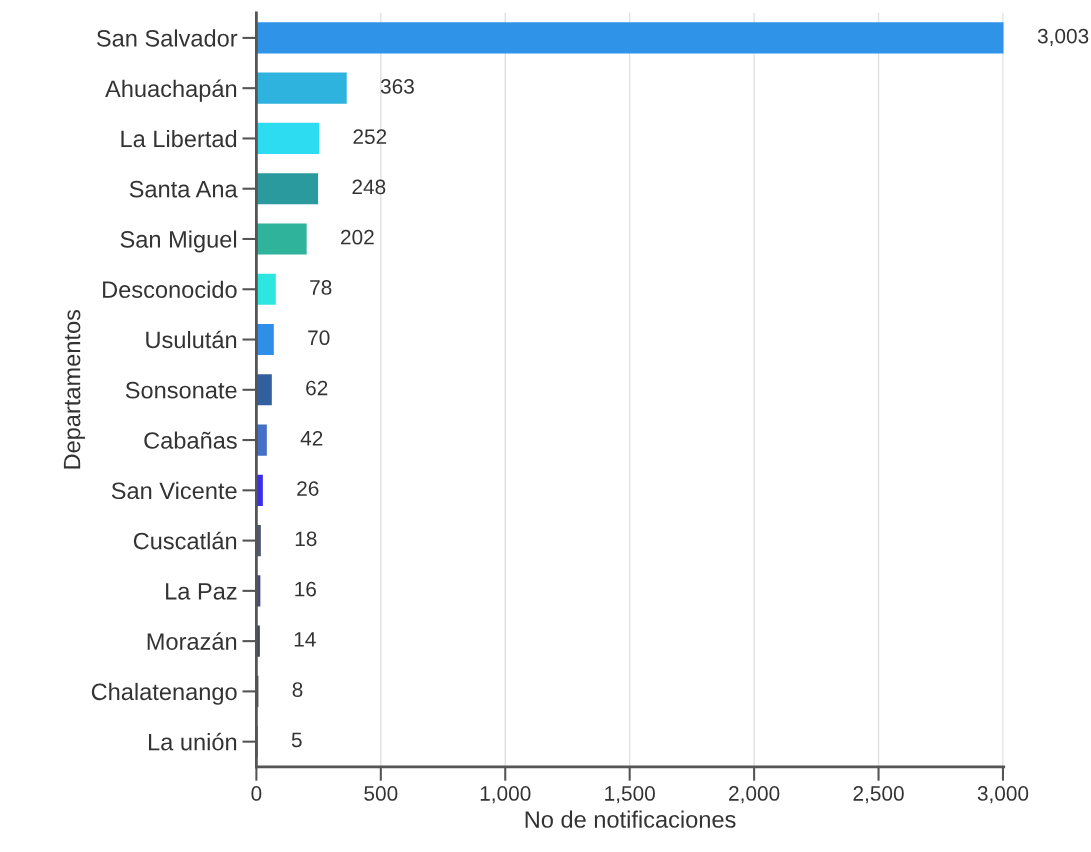  What do you see at coordinates (369, 187) in the screenshot?
I see `data-label: 248` at bounding box center [369, 187].